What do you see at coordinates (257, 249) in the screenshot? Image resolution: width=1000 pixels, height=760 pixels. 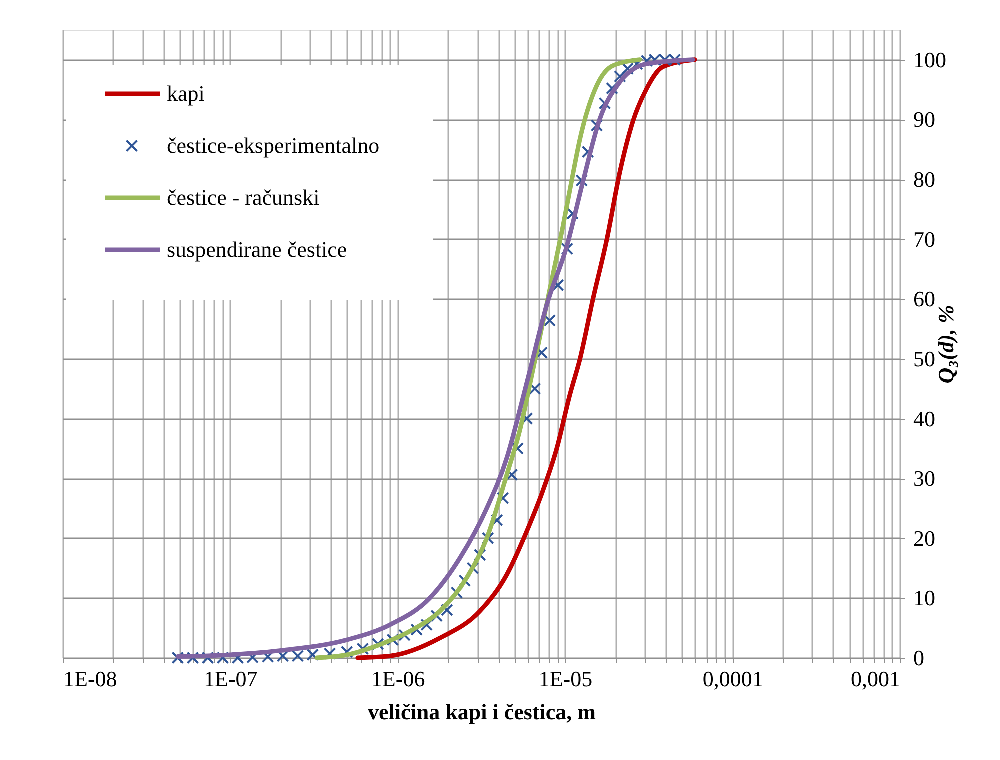 I see `legend-label: suspendirane čestice` at bounding box center [257, 249].